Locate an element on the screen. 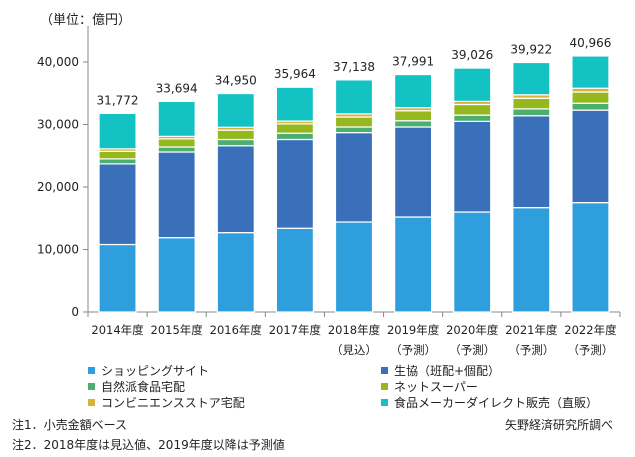 The width and height of the screenshot is (635, 457). x-tick-label: 2015年度 is located at coordinates (177, 330).